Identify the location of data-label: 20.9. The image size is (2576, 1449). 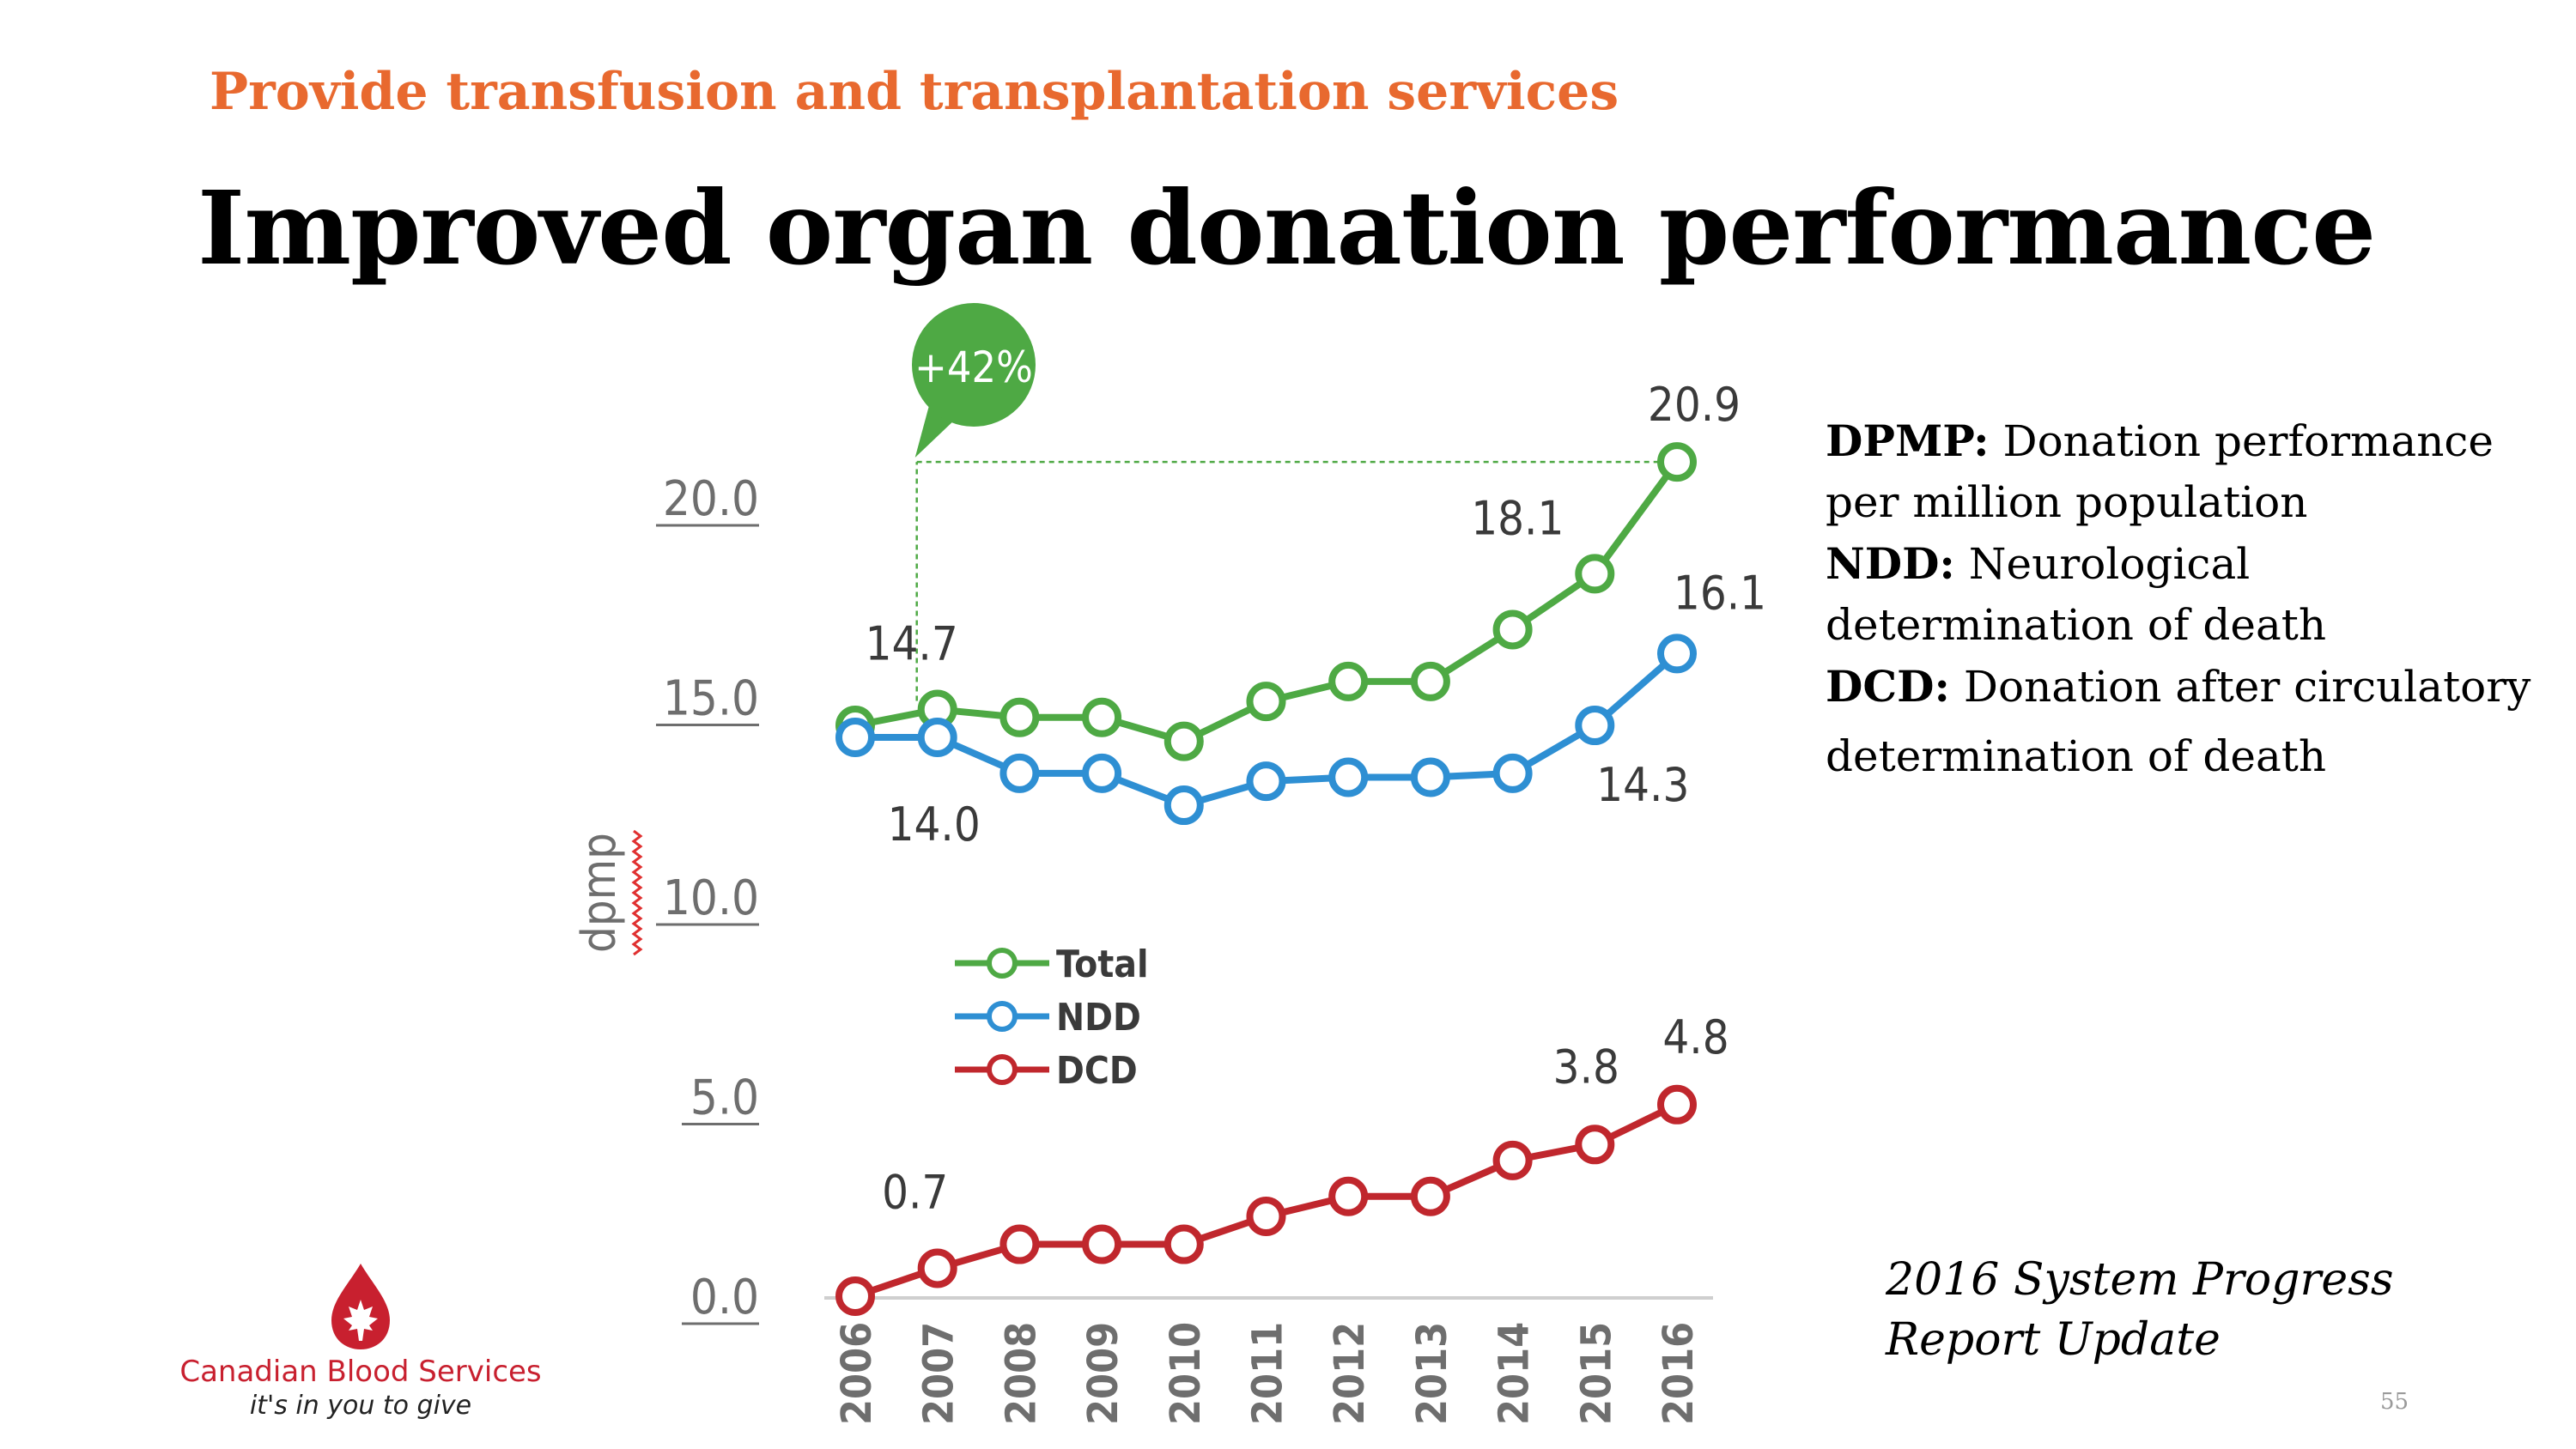
(1694, 405).